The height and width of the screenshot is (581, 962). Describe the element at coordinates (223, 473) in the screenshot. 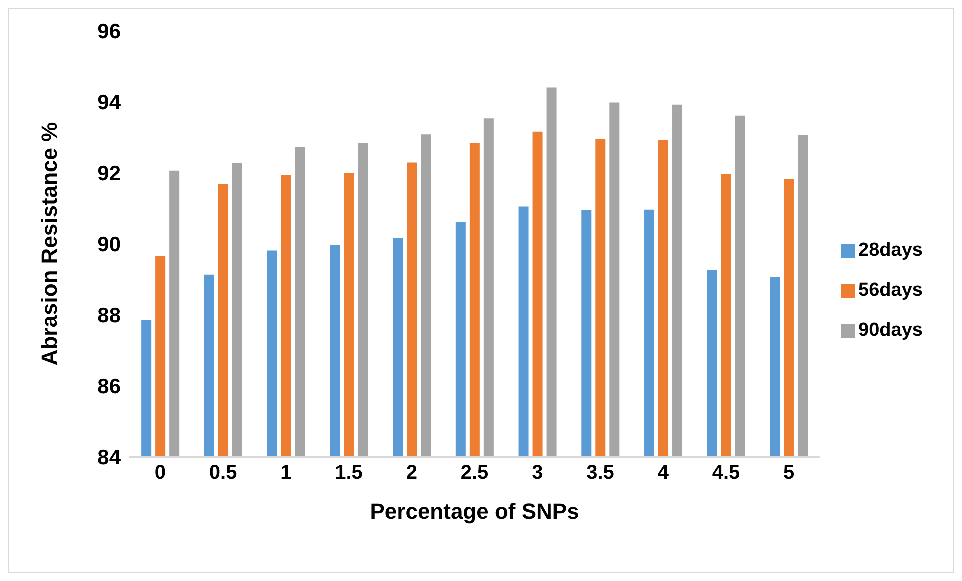

I see `x-tick-label: 0.5` at that location.